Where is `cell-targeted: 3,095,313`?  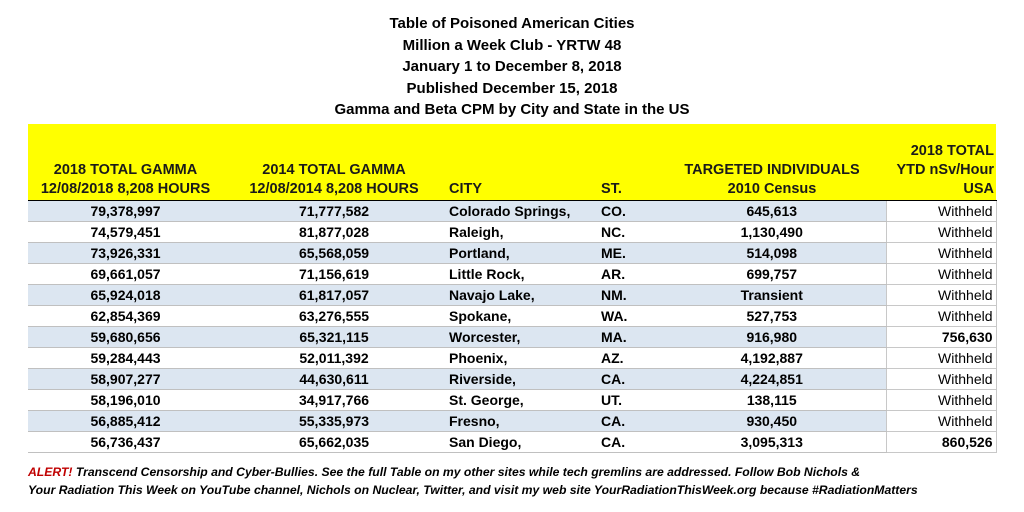 cell-targeted: 3,095,313 is located at coordinates (772, 442).